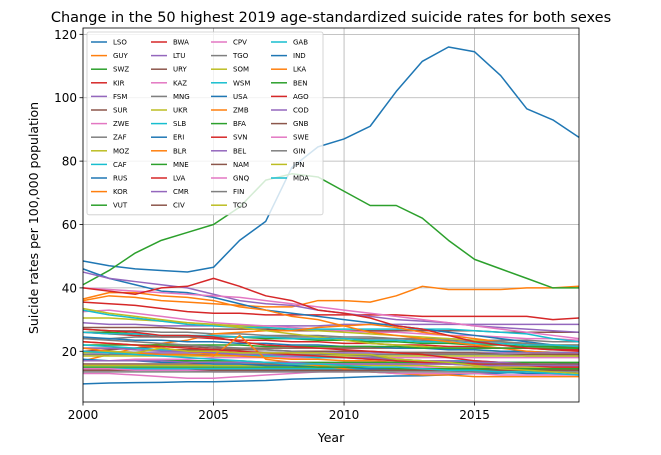  What do you see at coordinates (331, 341) in the screenshot?
I see `series-line-mng` at bounding box center [331, 341].